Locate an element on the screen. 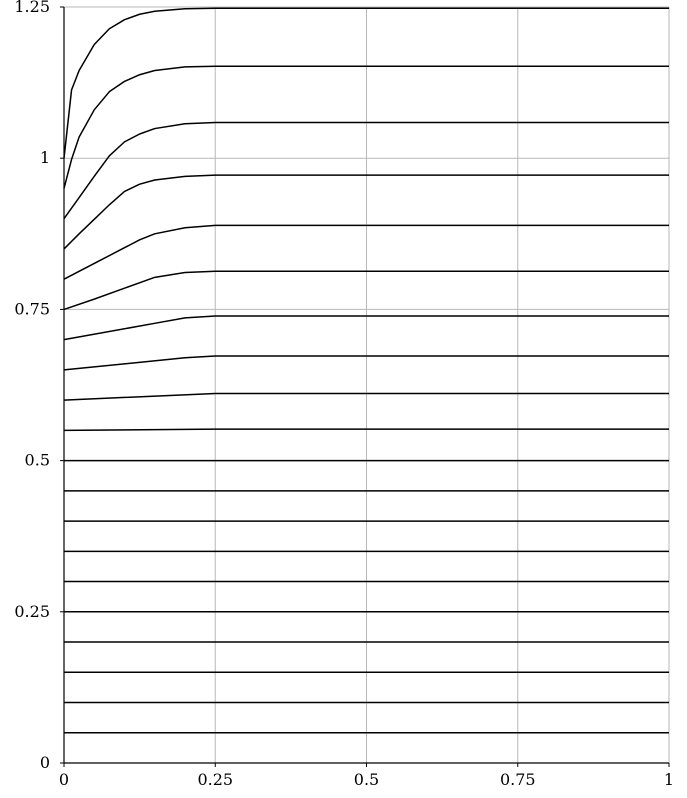 The width and height of the screenshot is (687, 798). y-tick-label: 0.75 is located at coordinates (32, 308).